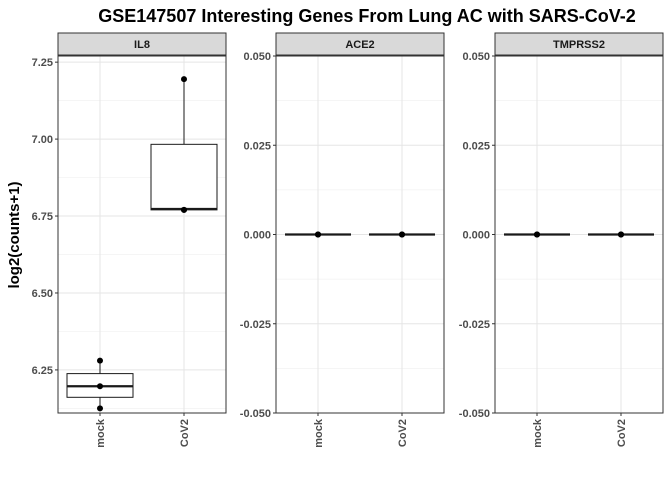 The height and width of the screenshot is (480, 672). I want to click on box, so click(184, 177).